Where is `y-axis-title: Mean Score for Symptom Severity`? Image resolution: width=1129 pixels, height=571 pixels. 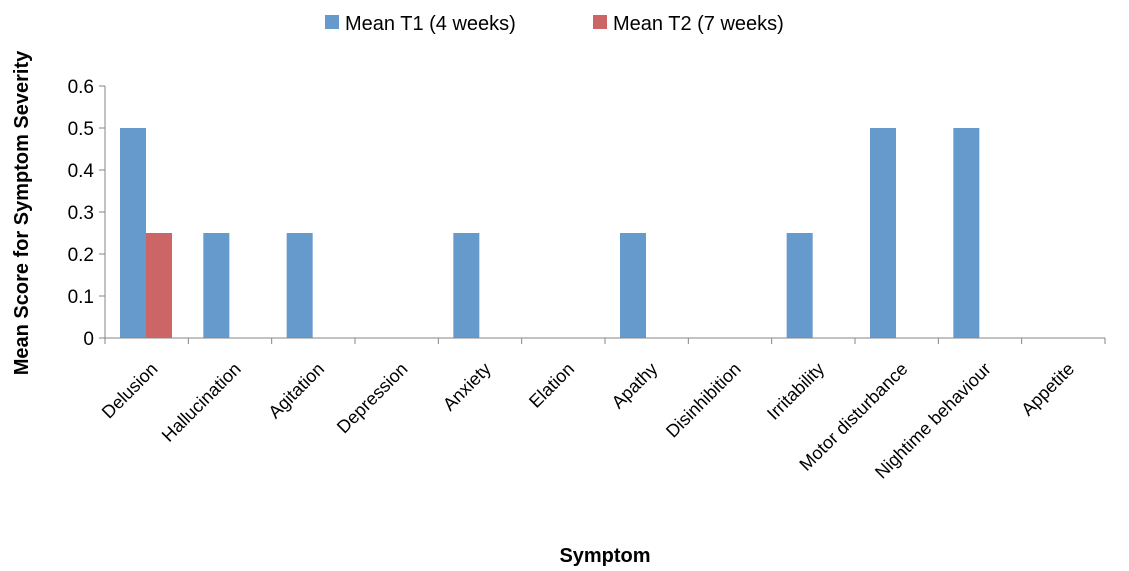 y-axis-title: Mean Score for Symptom Severity is located at coordinates (22, 212).